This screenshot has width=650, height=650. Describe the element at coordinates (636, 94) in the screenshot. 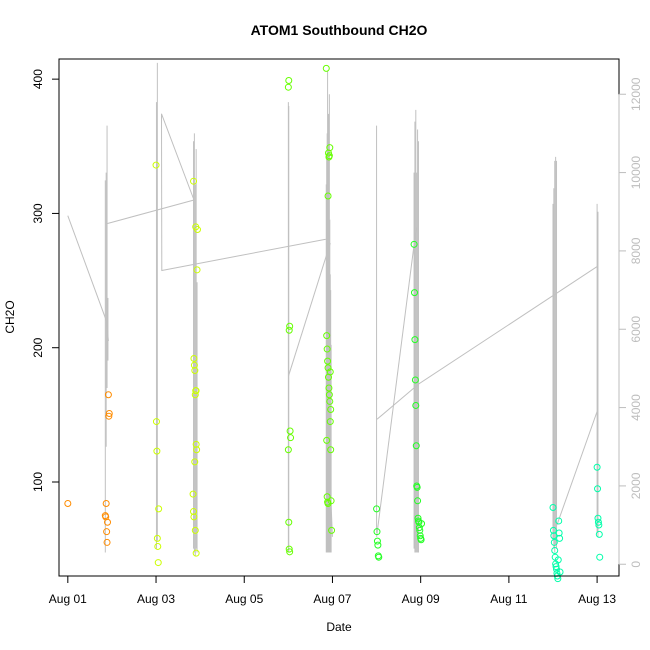

I see `y2-tick-label: 12000` at that location.